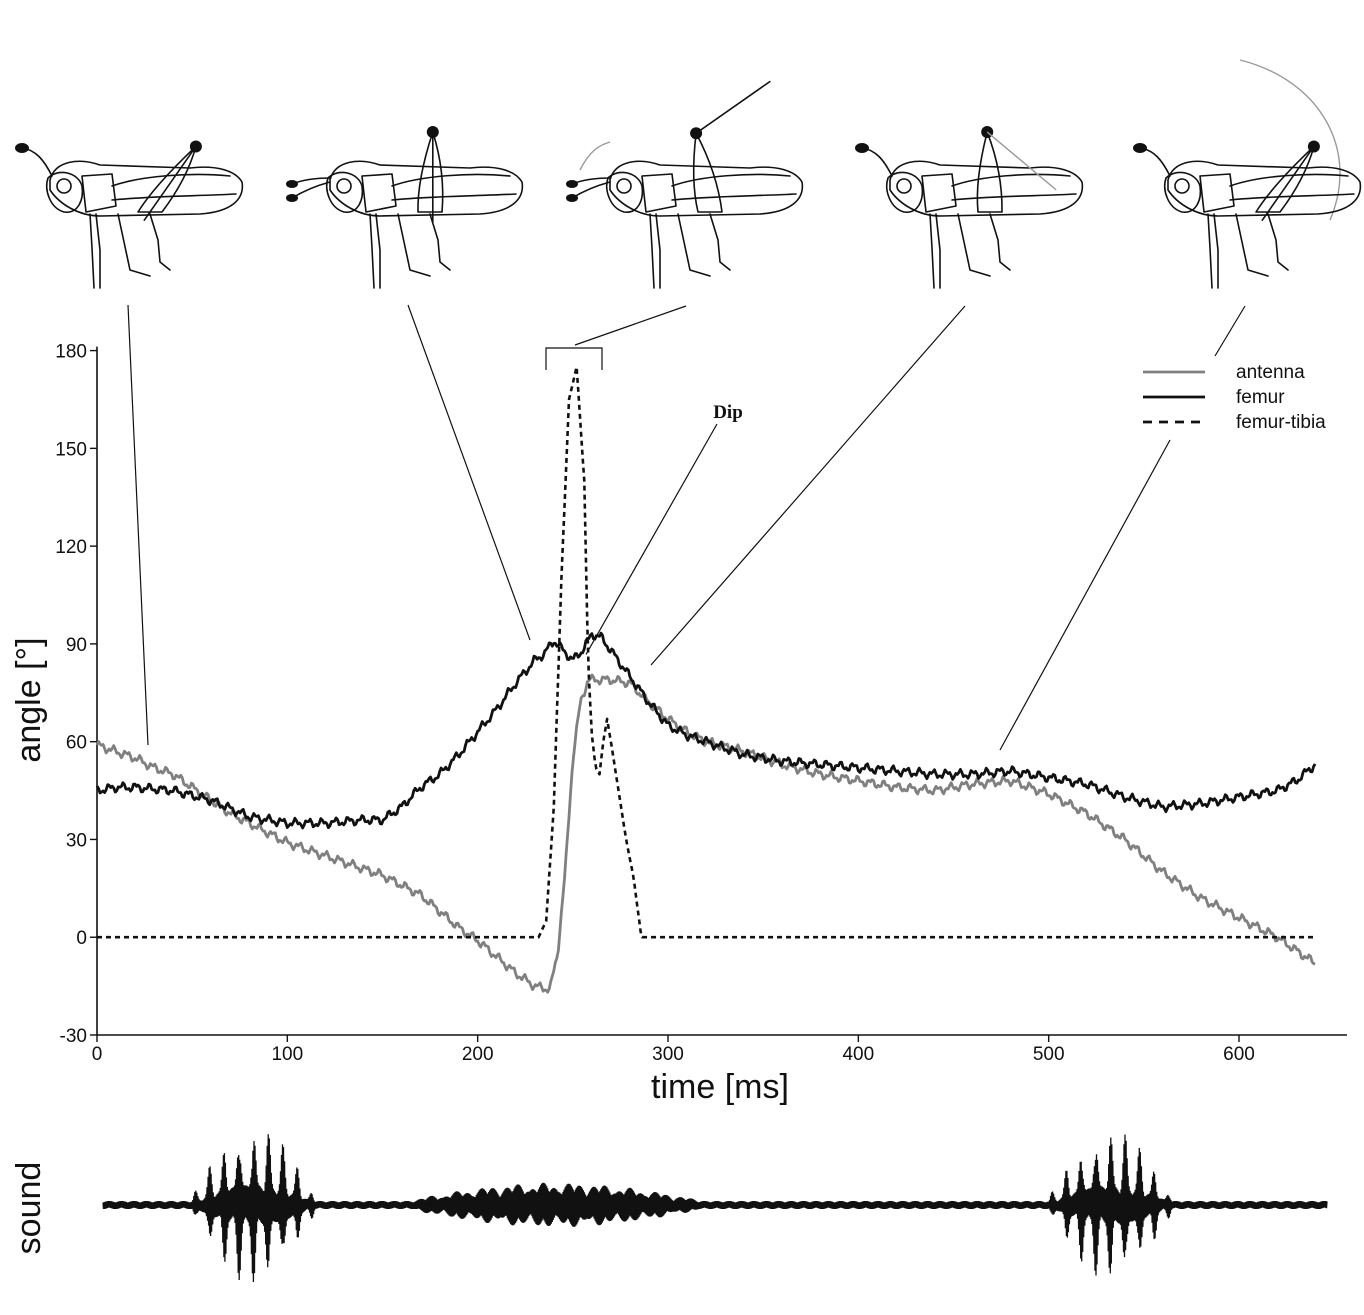  What do you see at coordinates (1049, 1054) in the screenshot?
I see `x-tick-label: 500` at bounding box center [1049, 1054].